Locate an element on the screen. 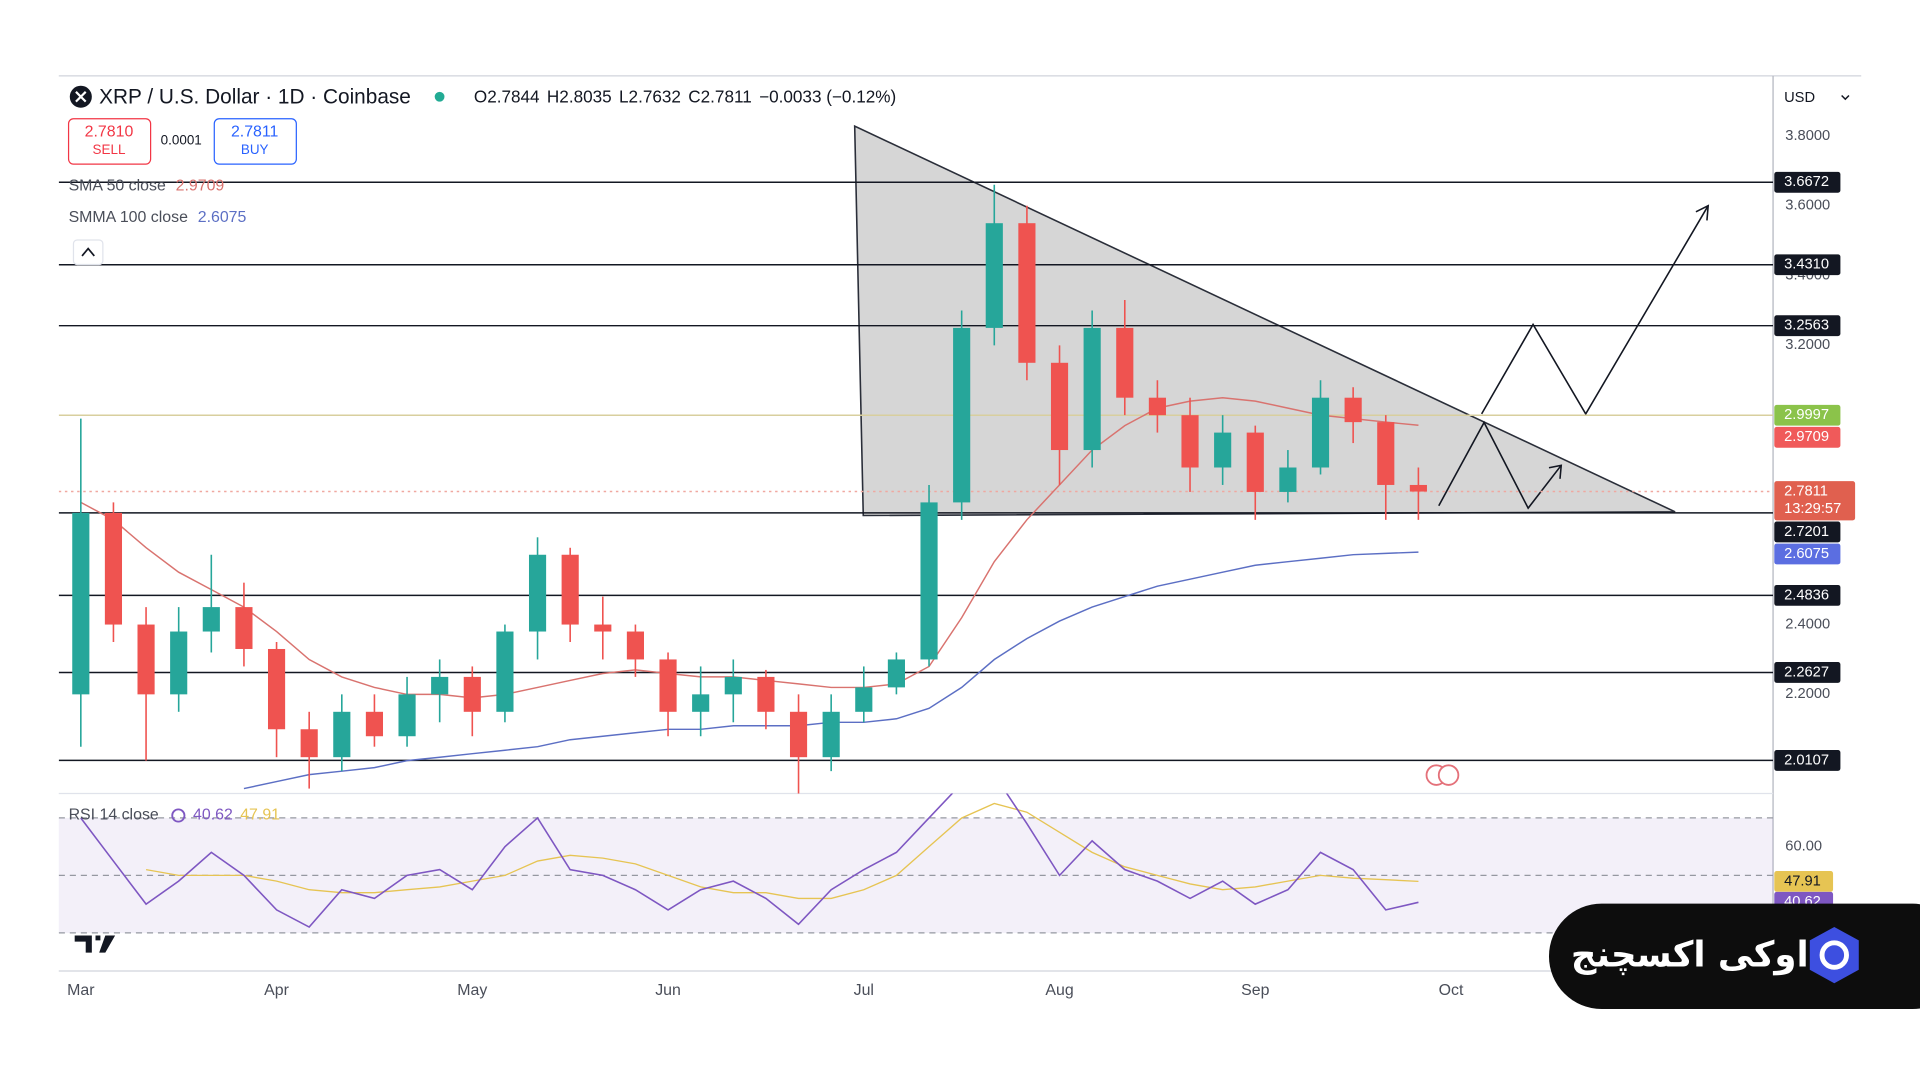 The image size is (1920, 1080). price-tag-label: 3.6672 is located at coordinates (1806, 182).